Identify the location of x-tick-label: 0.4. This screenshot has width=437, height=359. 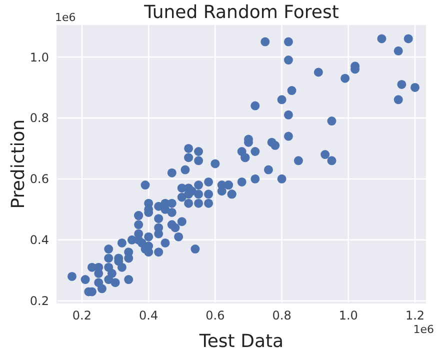
(148, 315).